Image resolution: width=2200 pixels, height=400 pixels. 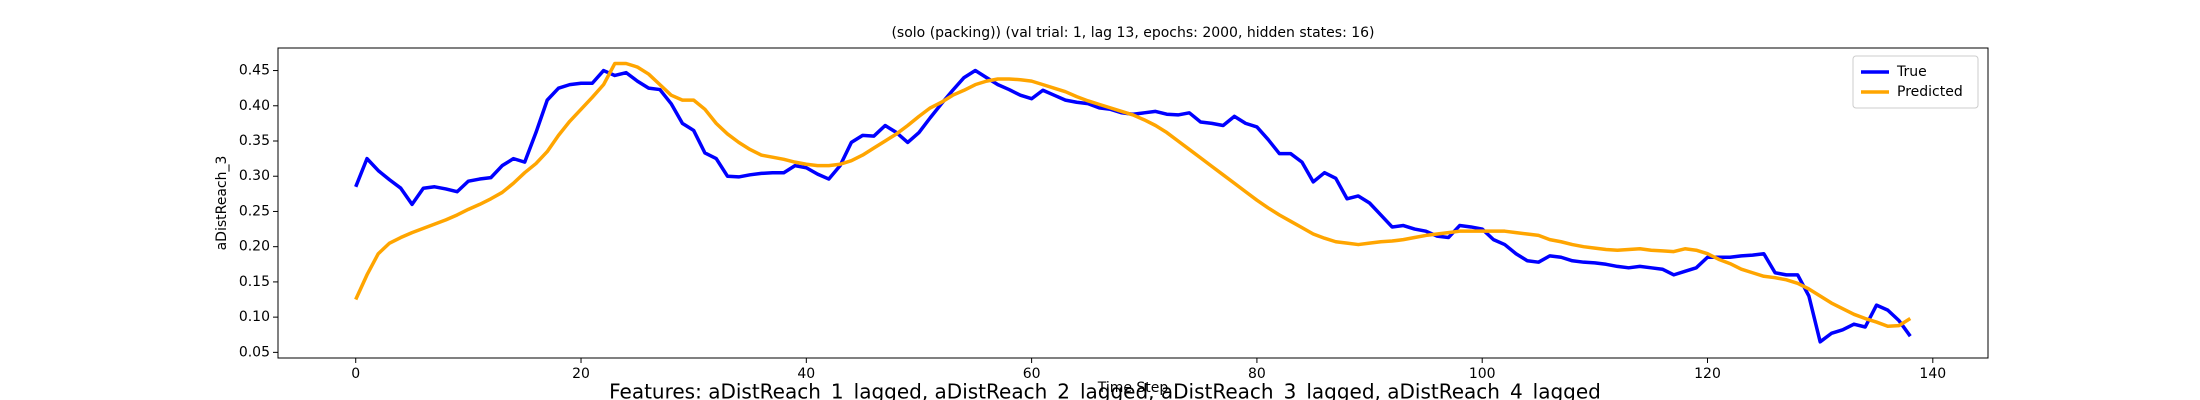 What do you see at coordinates (1911, 72) in the screenshot?
I see `legend-label: True` at bounding box center [1911, 72].